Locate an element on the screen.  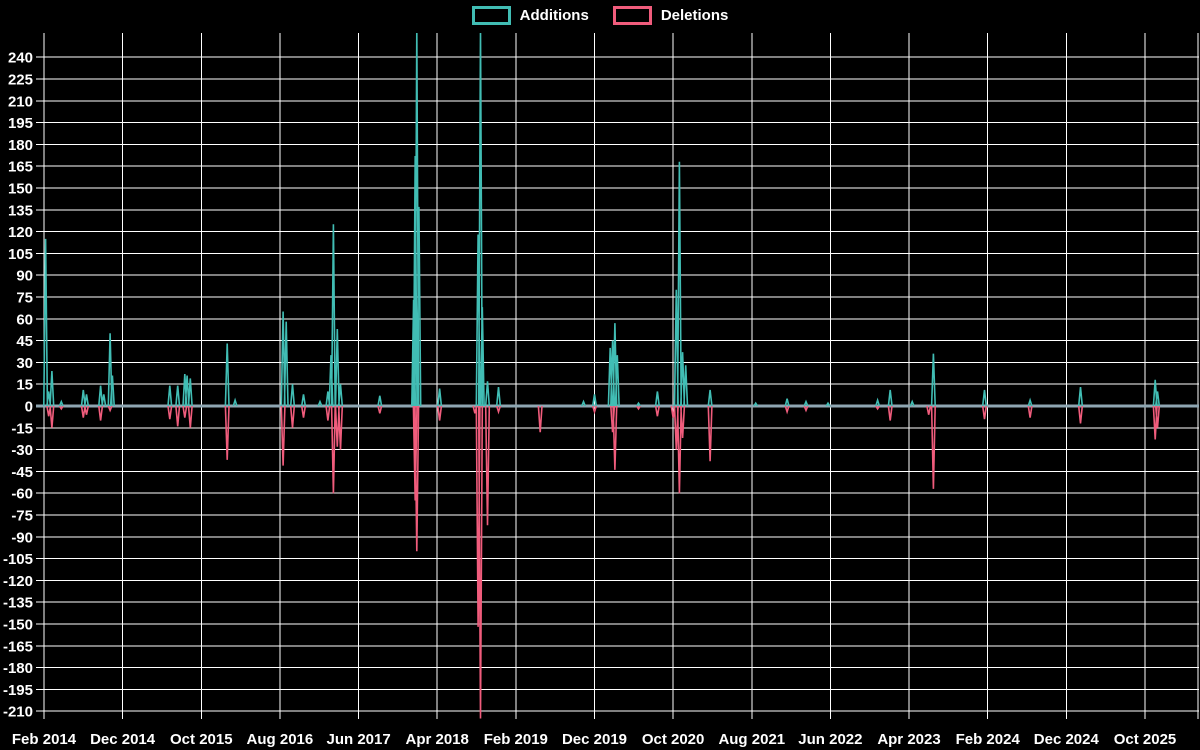
y-axis-tick-label: -45 is located at coordinates (22, 472).